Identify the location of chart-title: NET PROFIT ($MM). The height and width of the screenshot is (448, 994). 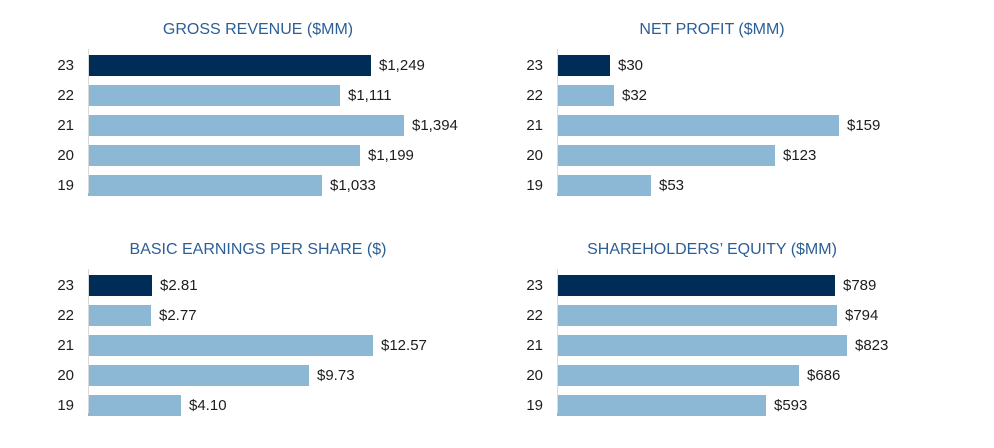
(712, 29).